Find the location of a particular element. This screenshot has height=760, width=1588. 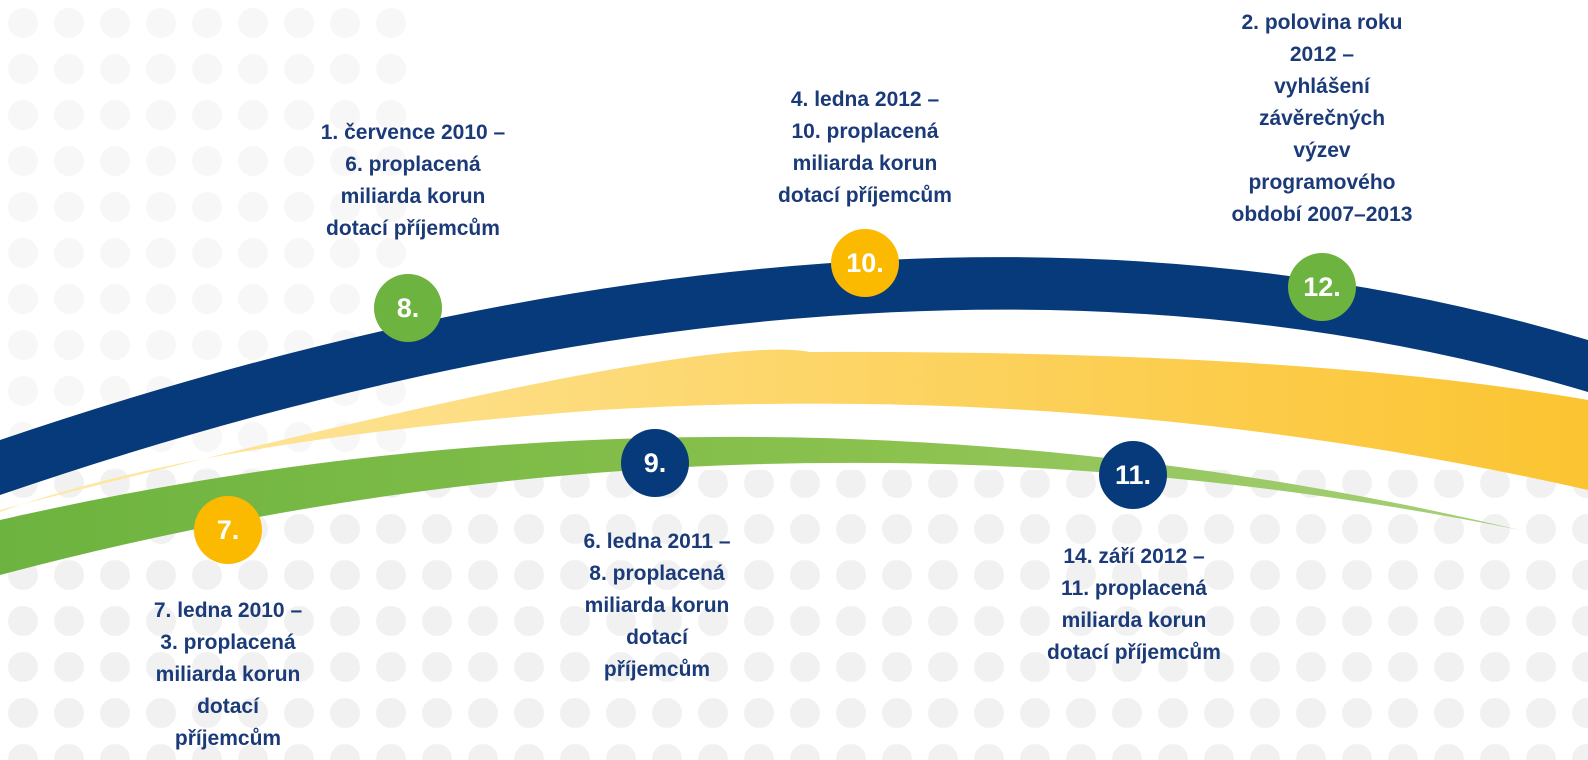

milestone-text: 6. proplacená is located at coordinates (413, 164).